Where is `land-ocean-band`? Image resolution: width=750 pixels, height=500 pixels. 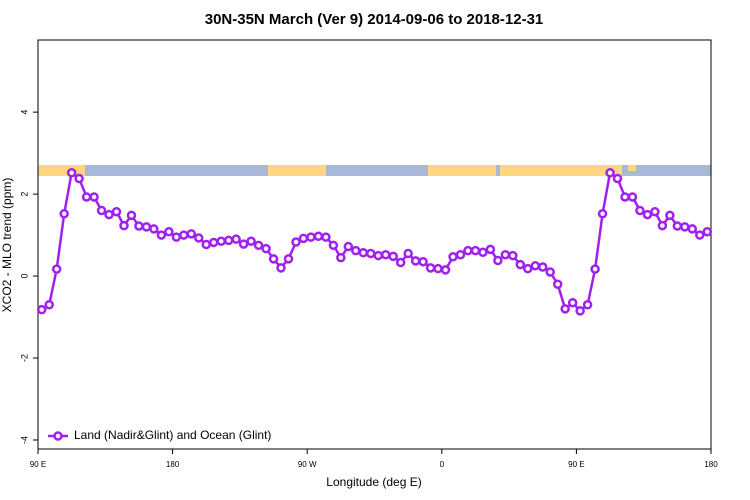
land-ocean-band is located at coordinates (374, 170).